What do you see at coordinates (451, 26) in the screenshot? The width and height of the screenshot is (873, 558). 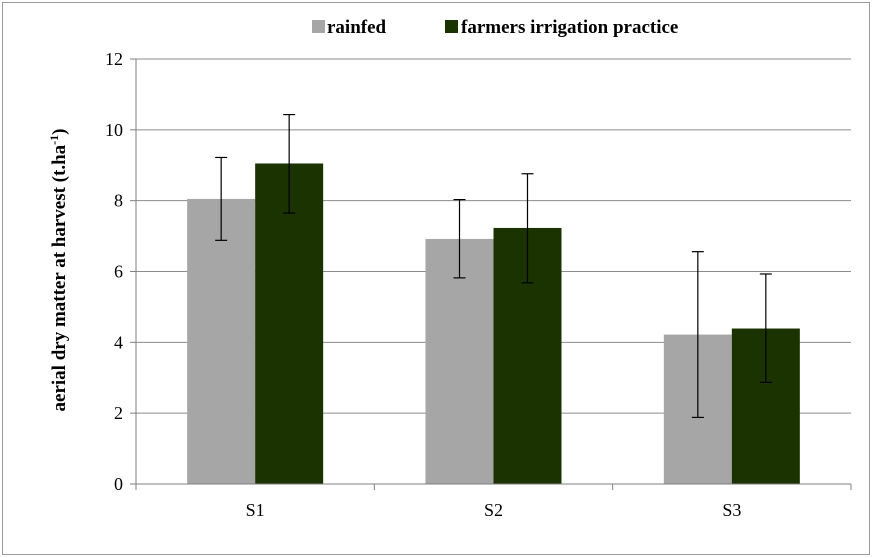 I see `legend-swatch-farmers-irrigation-practice` at bounding box center [451, 26].